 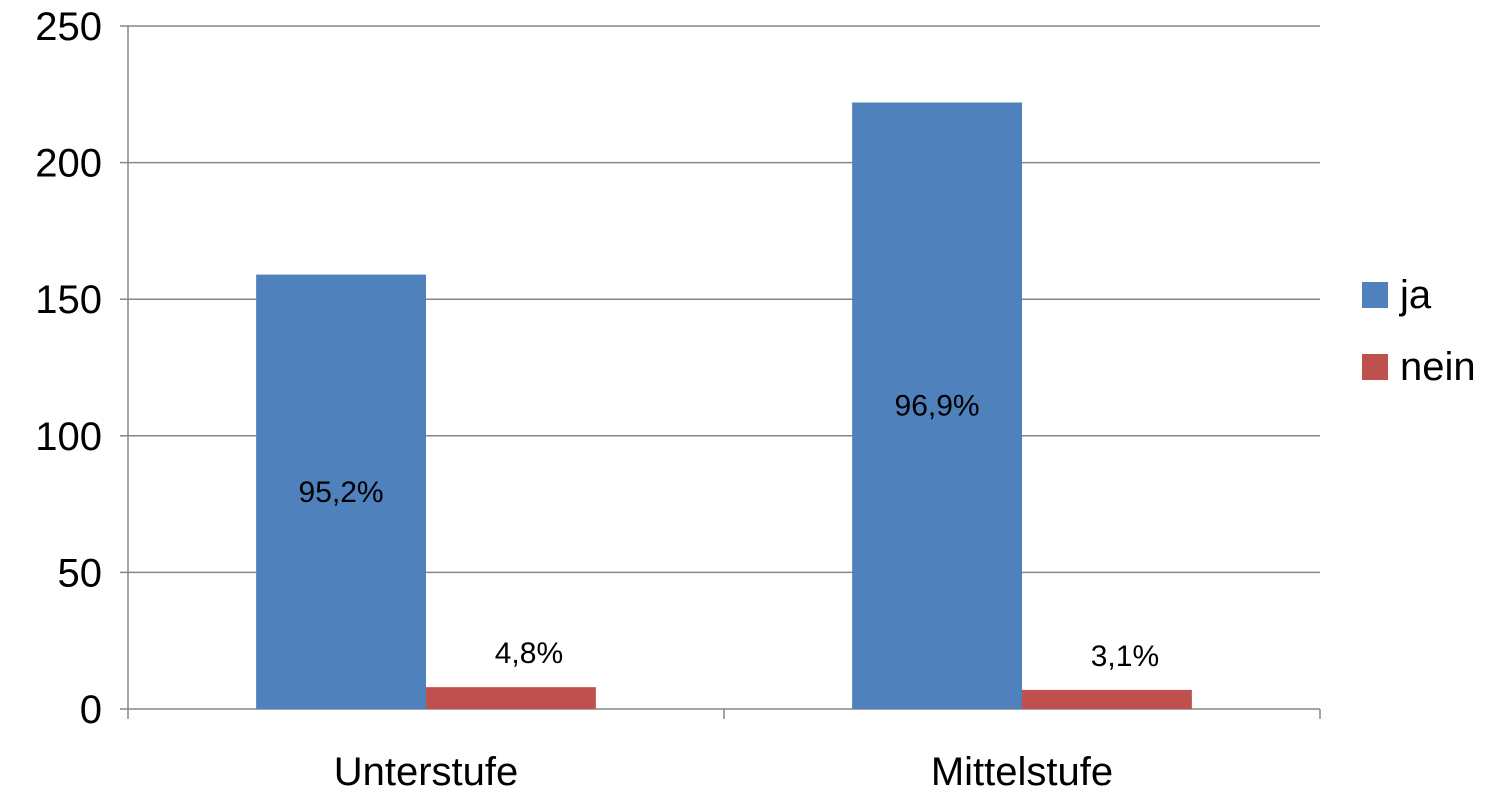 What do you see at coordinates (529, 653) in the screenshot?
I see `data-label: 4,8%` at bounding box center [529, 653].